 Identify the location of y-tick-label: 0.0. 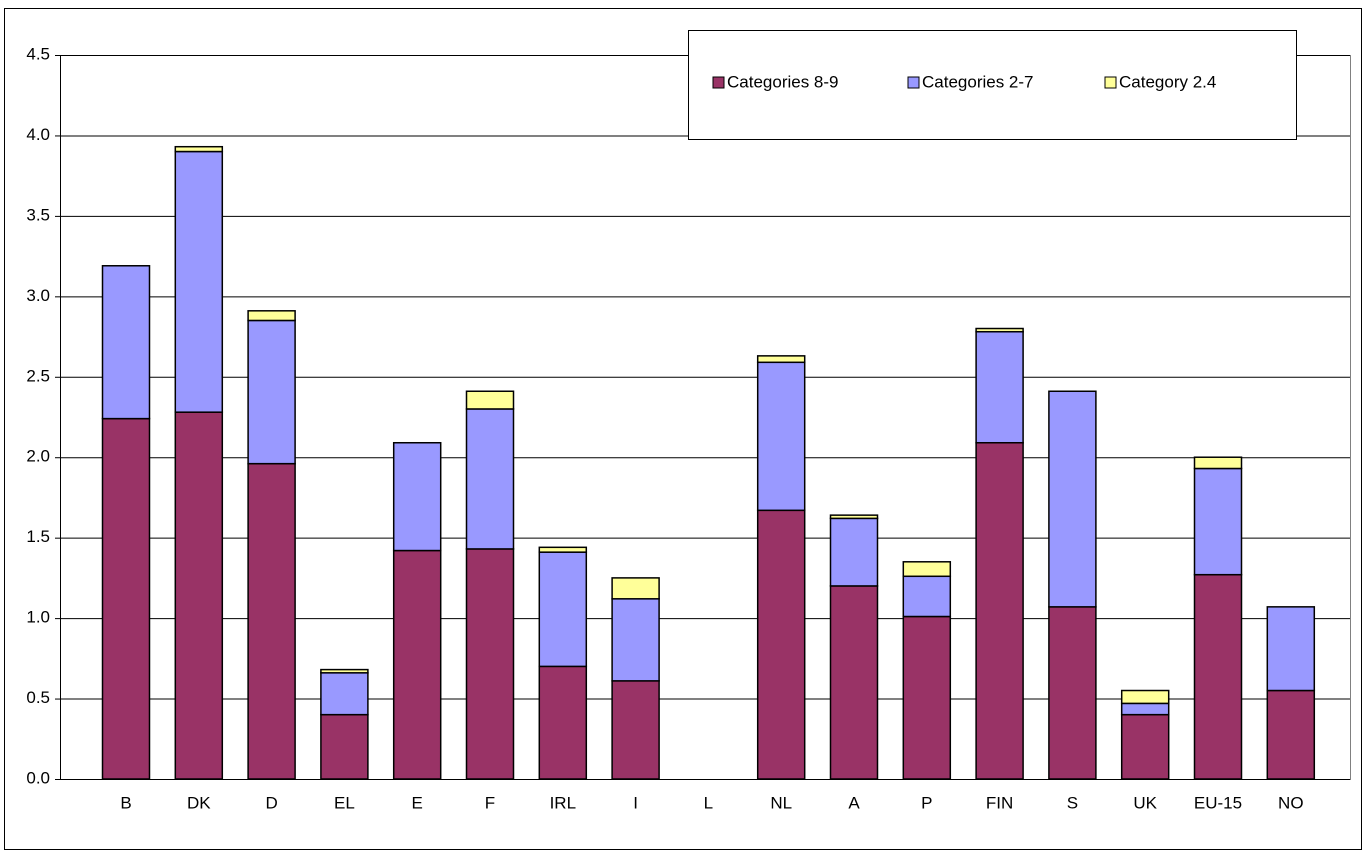
(38, 777).